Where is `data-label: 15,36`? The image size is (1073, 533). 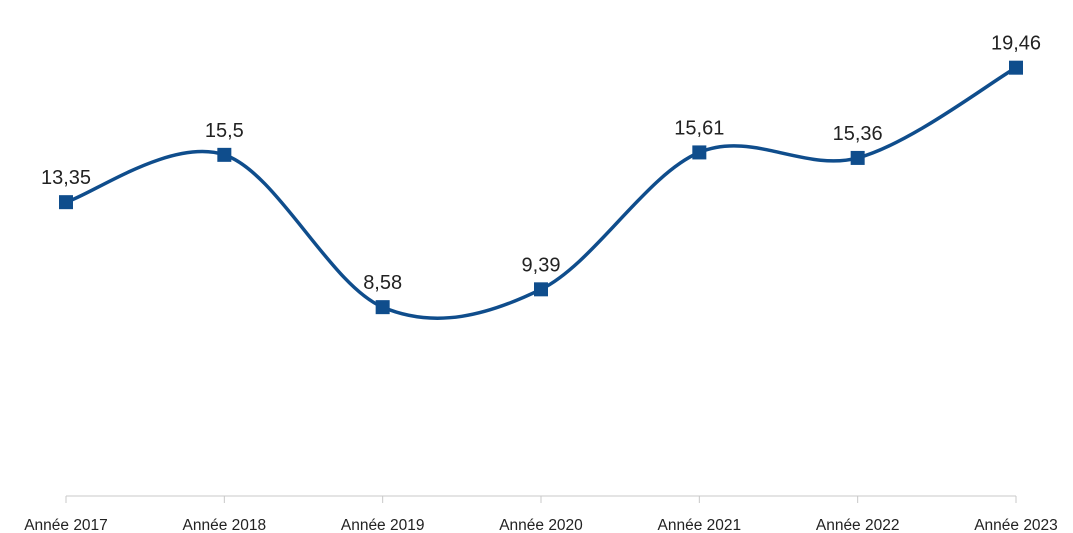
data-label: 15,36 is located at coordinates (858, 134).